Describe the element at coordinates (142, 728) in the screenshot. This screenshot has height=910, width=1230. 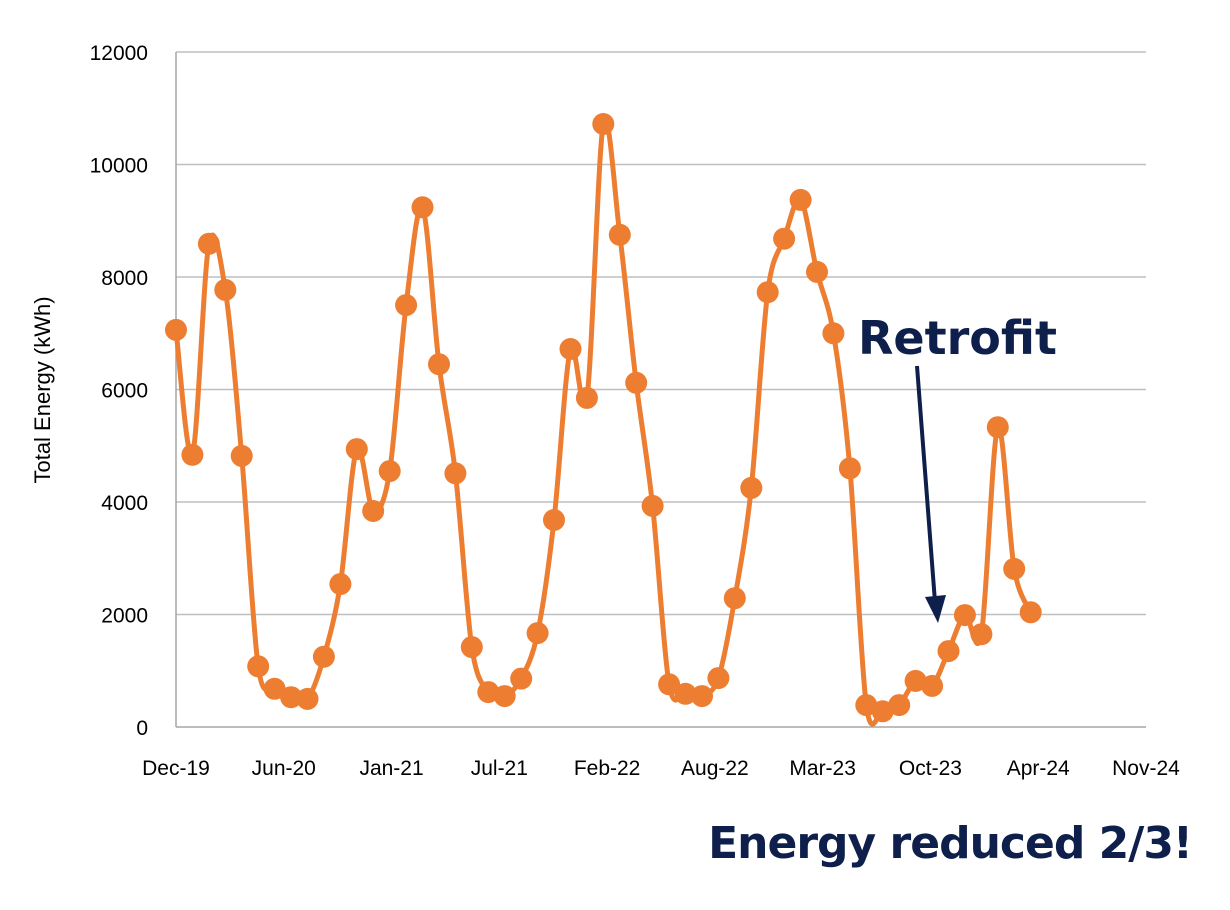
I see `y-tick-label: 0` at that location.